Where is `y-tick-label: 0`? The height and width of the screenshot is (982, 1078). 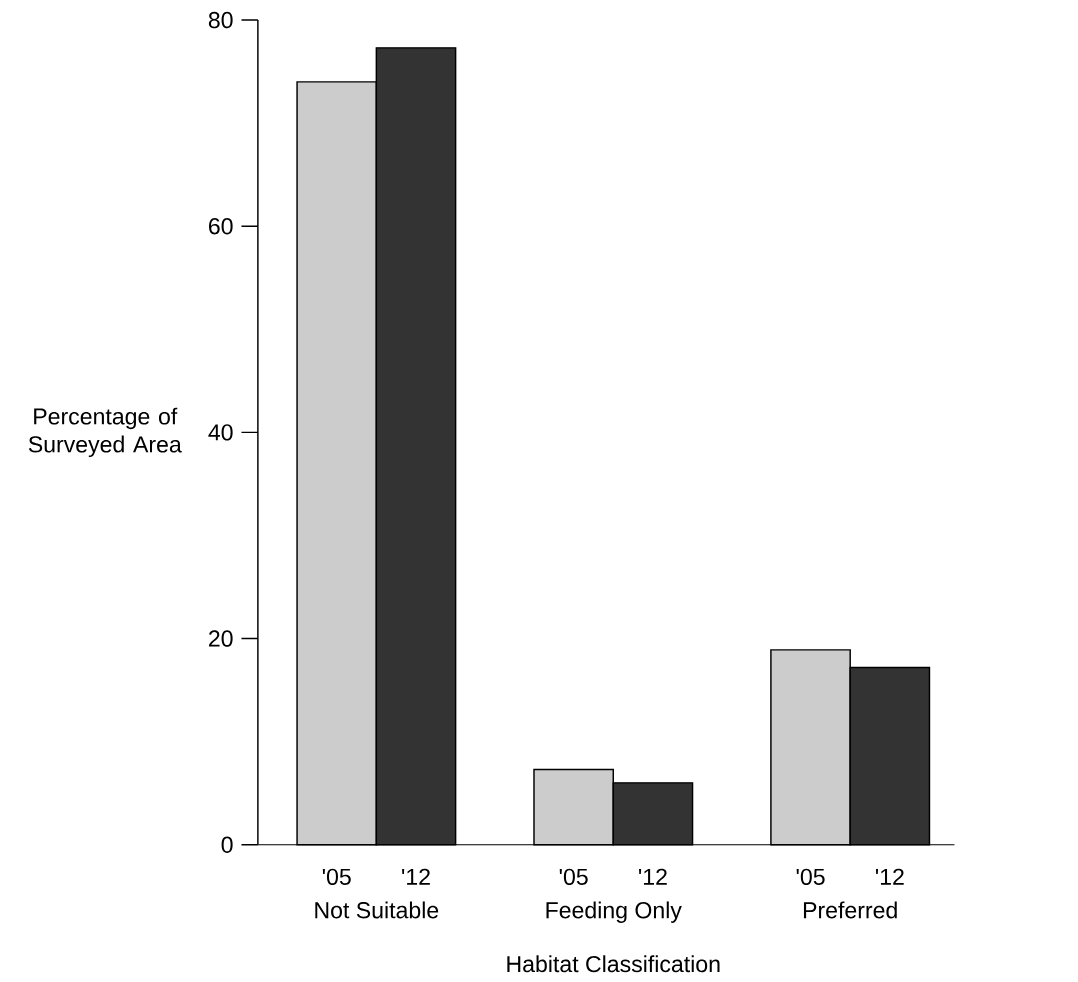
y-tick-label: 0 is located at coordinates (227, 844).